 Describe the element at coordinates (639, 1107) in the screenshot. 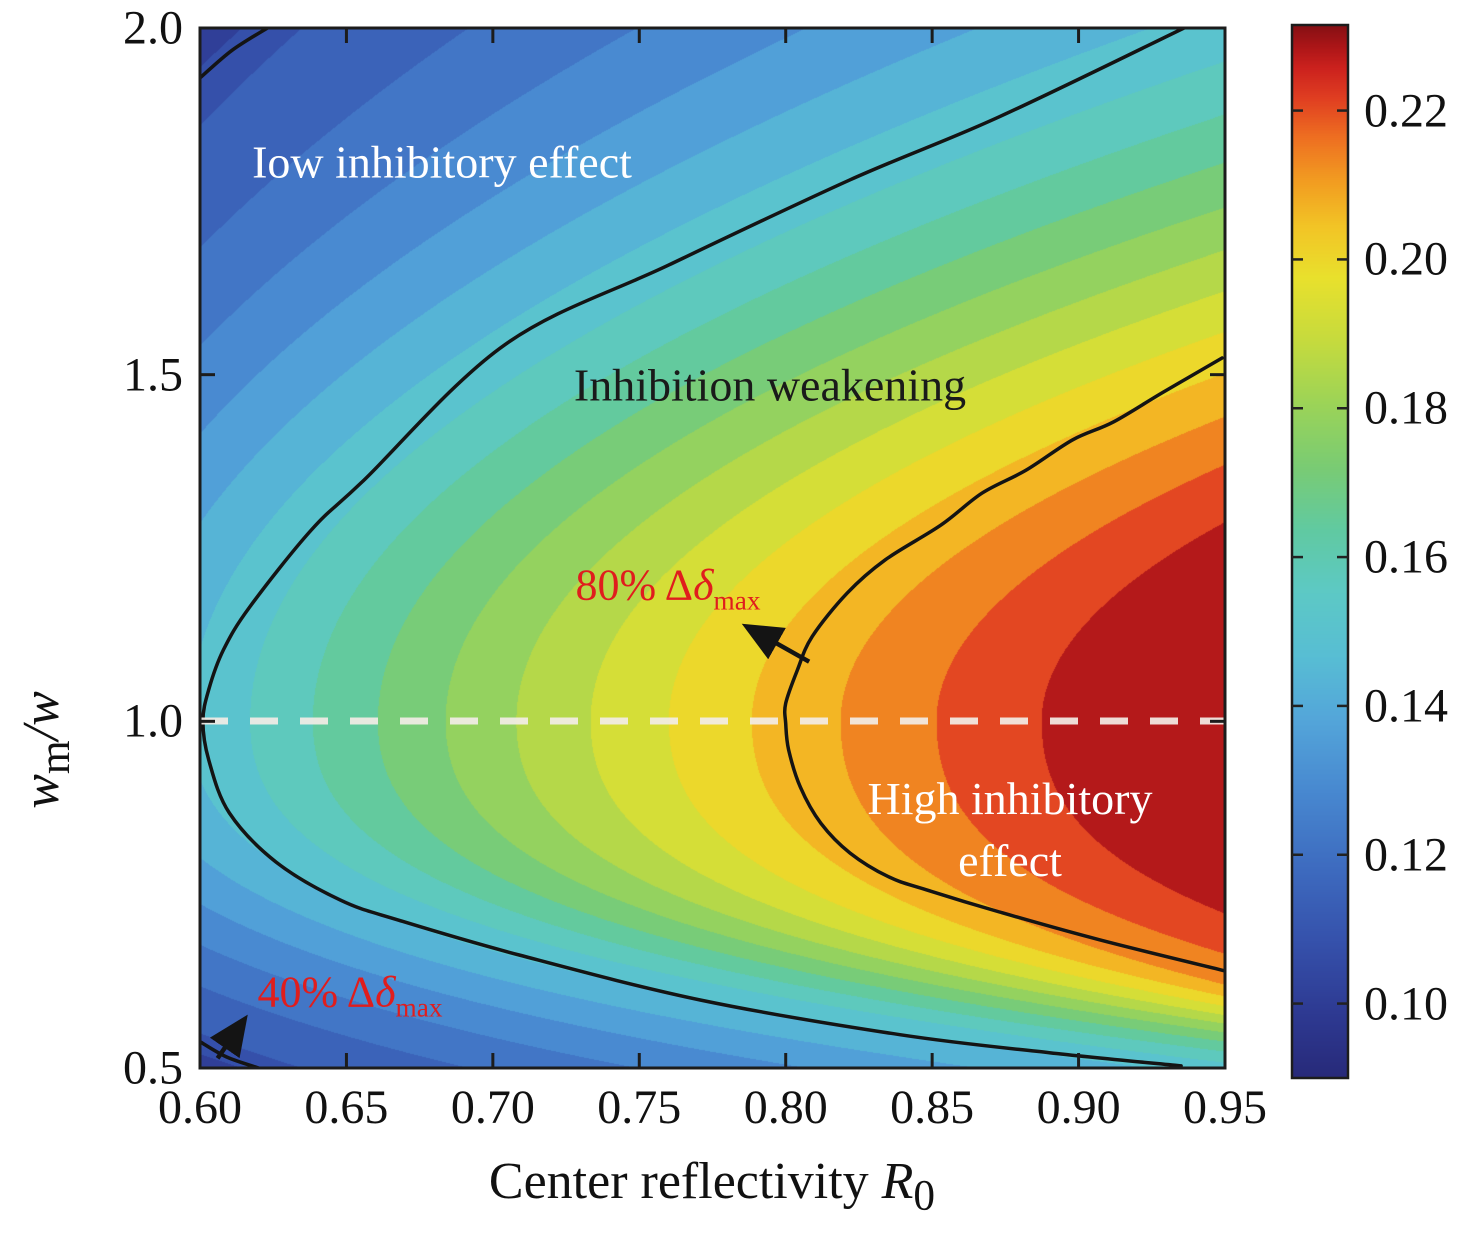

I see `x-tick-label: 0.75` at that location.